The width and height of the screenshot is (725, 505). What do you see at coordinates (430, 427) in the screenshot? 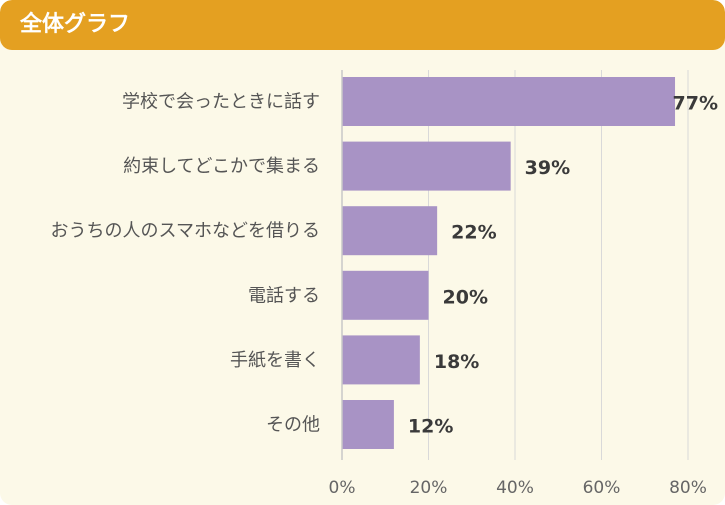
I see `value-label: 12%` at bounding box center [430, 427].